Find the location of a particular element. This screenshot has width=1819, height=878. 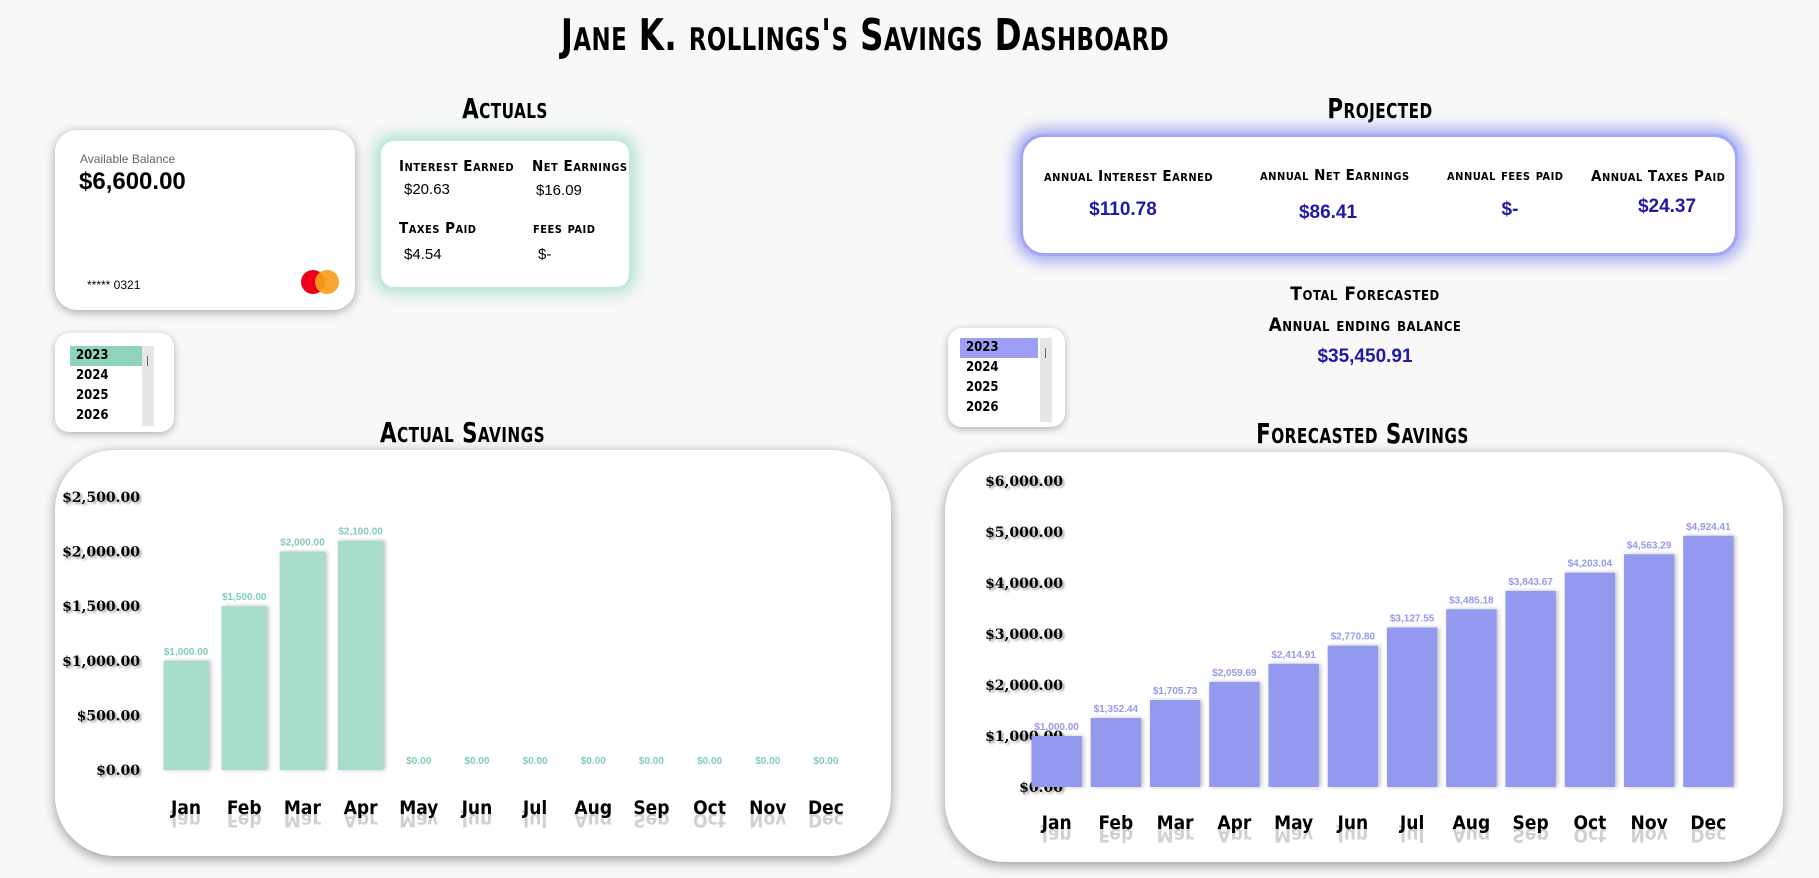

actual-data-label: $2,000.00 is located at coordinates (302, 543).